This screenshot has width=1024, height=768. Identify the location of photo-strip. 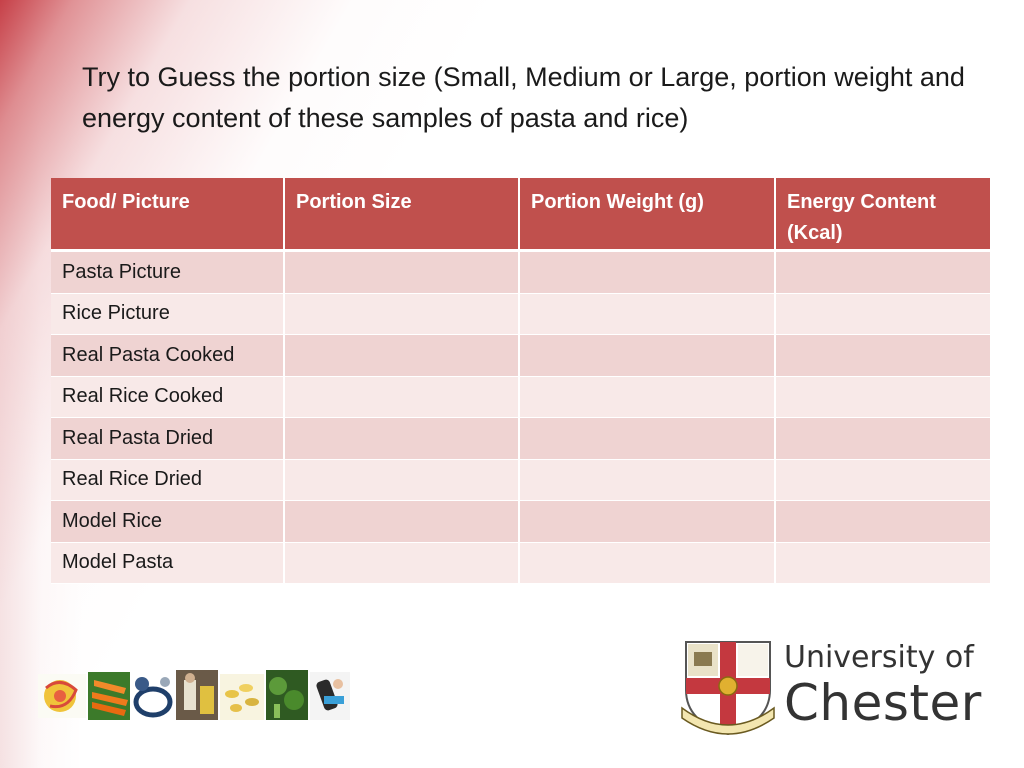
(194, 695).